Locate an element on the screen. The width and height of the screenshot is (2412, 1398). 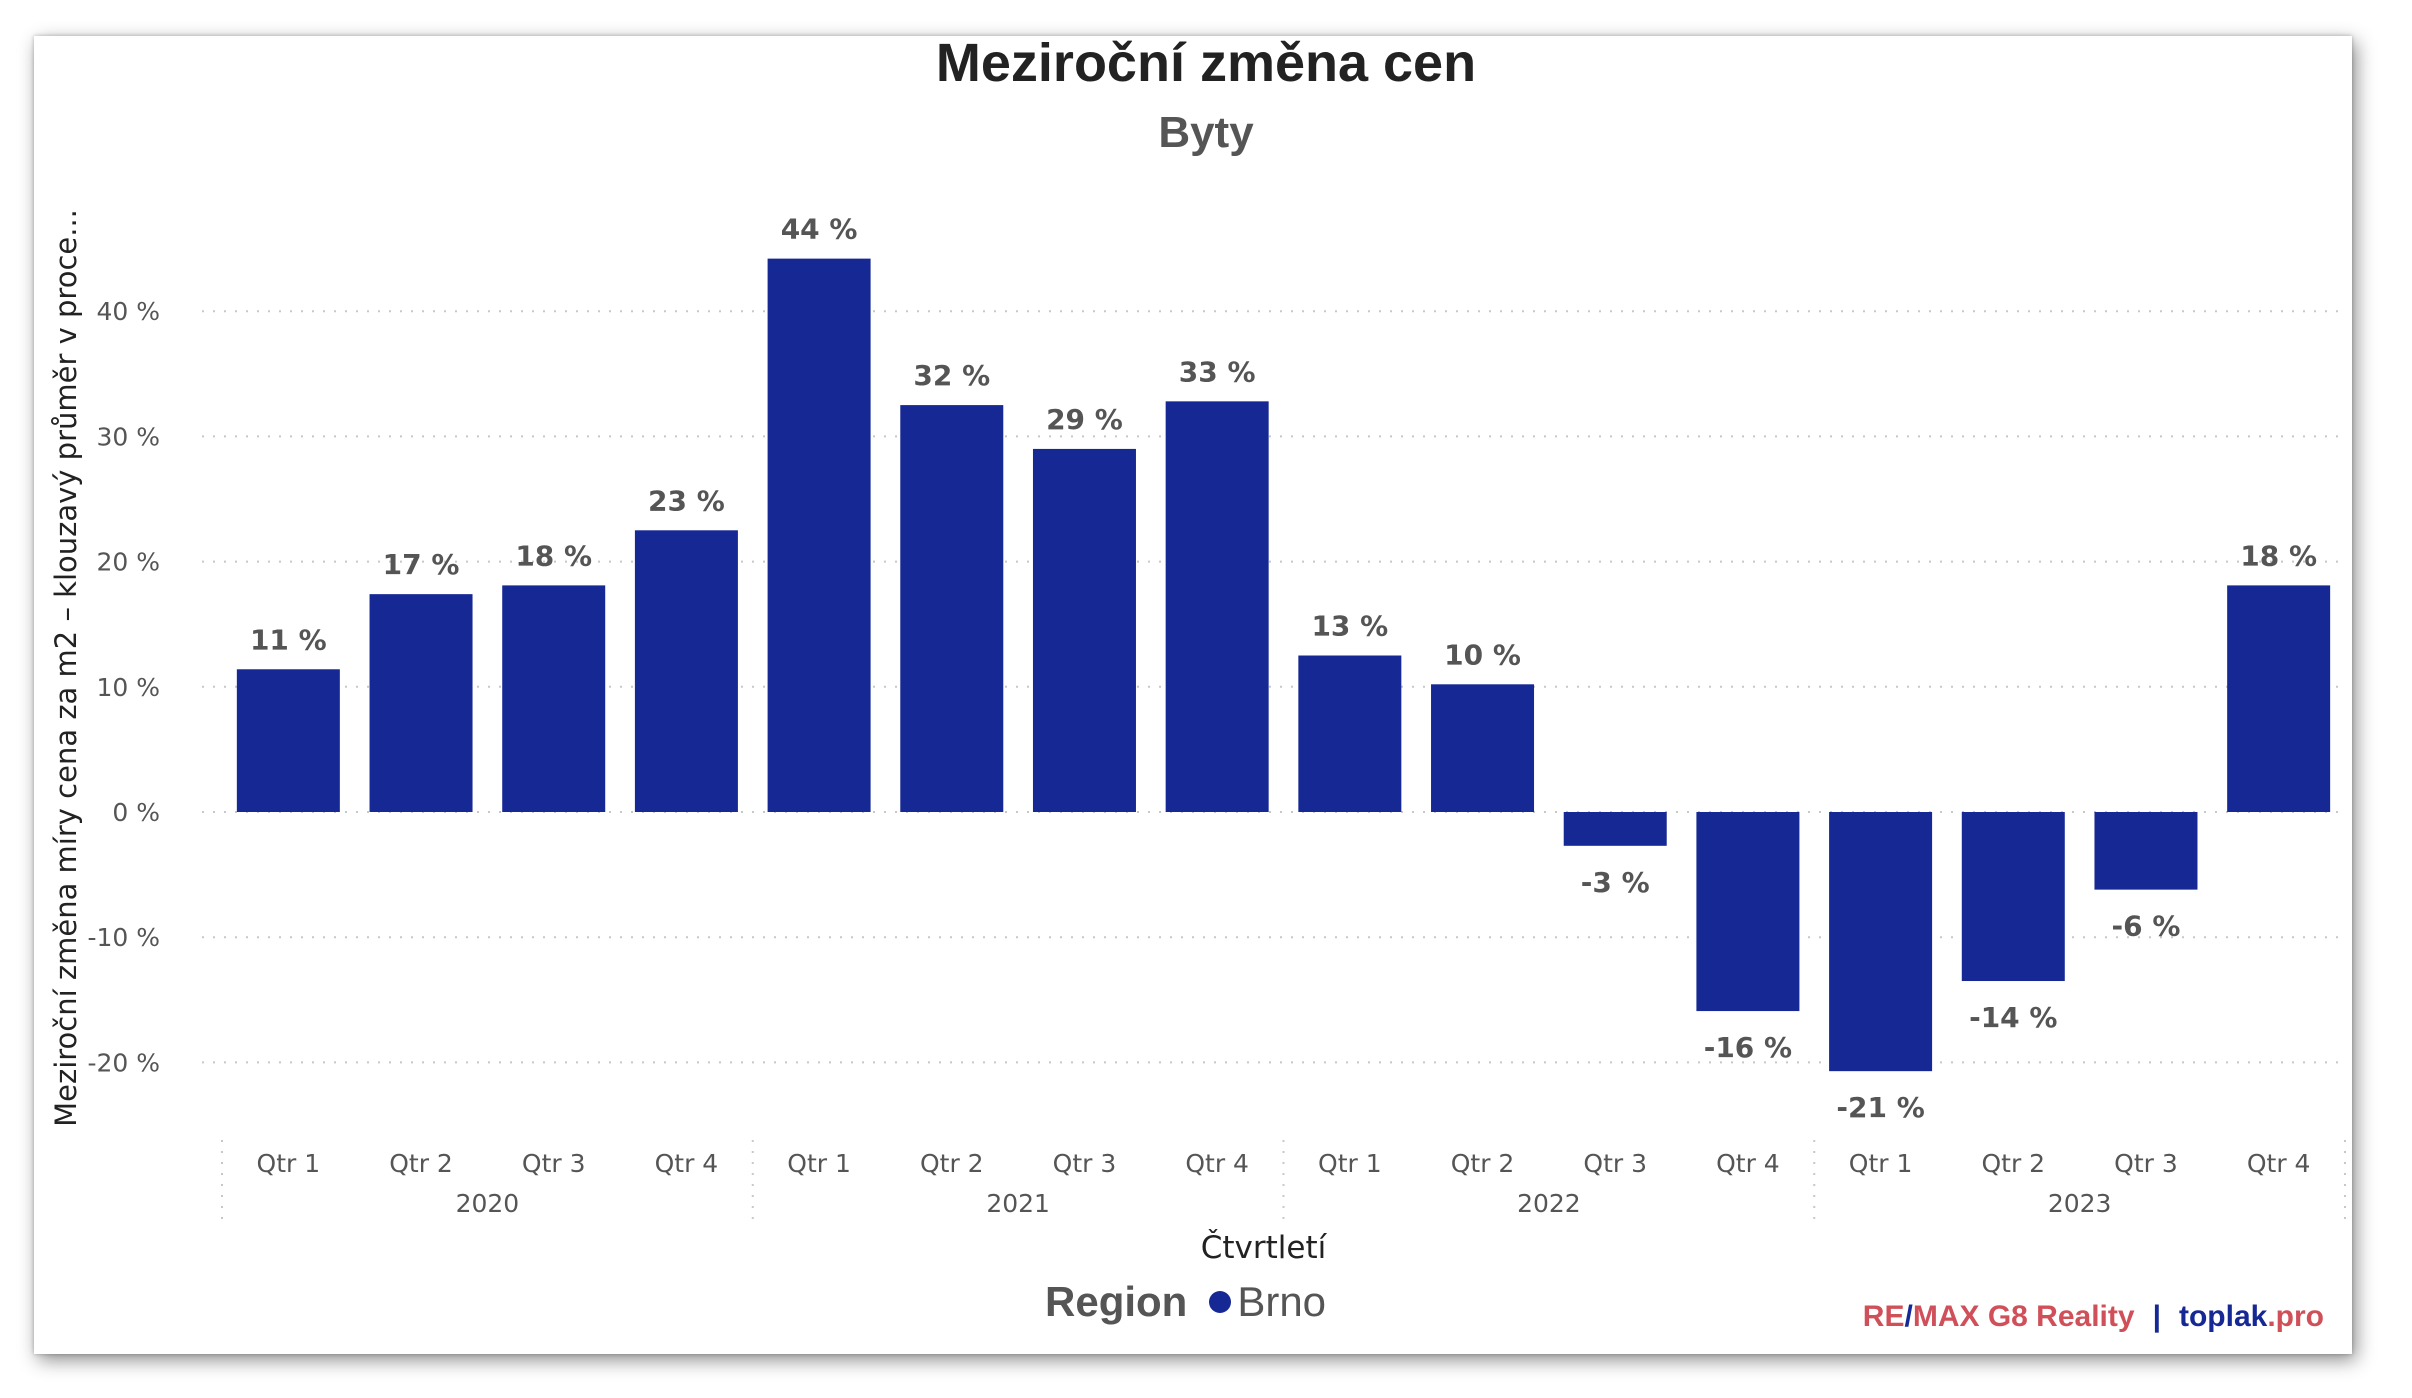
legend-title: Region is located at coordinates (1116, 1301).